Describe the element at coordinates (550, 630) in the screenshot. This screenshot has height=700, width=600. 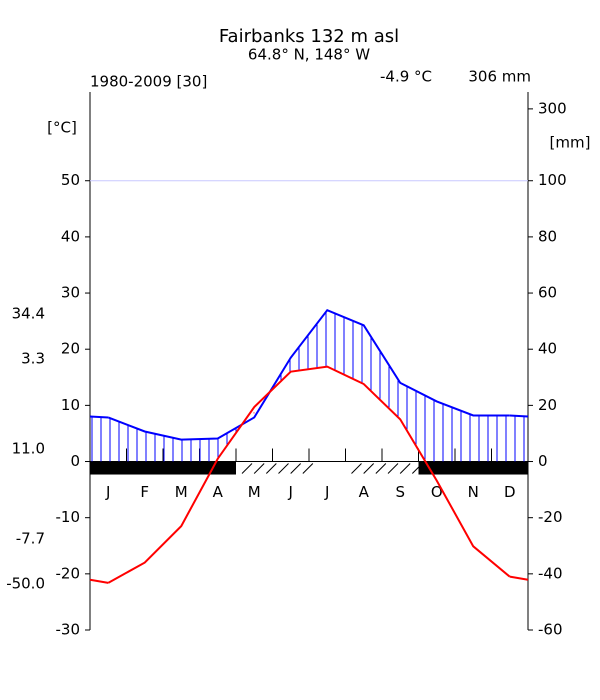
I see `y2-tick-label: -60` at that location.